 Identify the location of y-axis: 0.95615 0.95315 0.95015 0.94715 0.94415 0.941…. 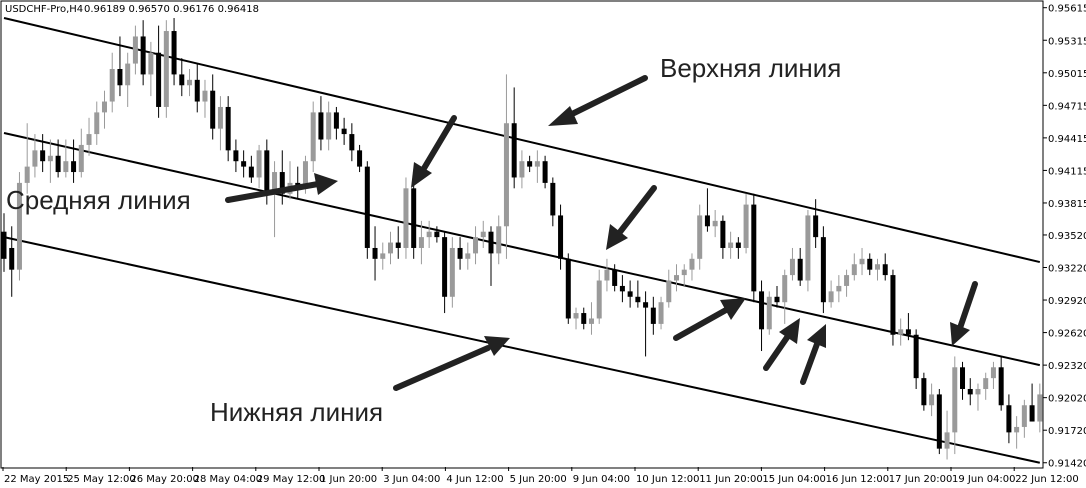
(1064, 237).